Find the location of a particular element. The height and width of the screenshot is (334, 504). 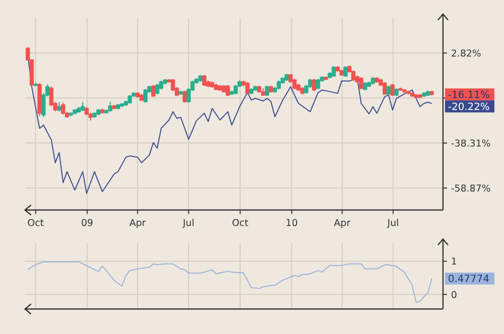

x-tick-label: 10 is located at coordinates (292, 223).